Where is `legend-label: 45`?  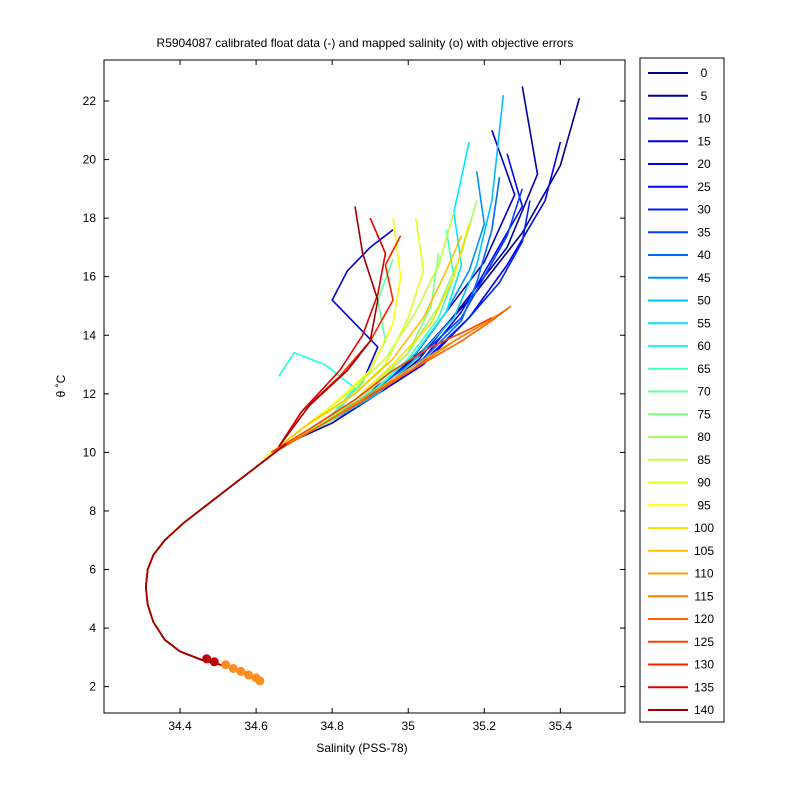
legend-label: 45 is located at coordinates (704, 278).